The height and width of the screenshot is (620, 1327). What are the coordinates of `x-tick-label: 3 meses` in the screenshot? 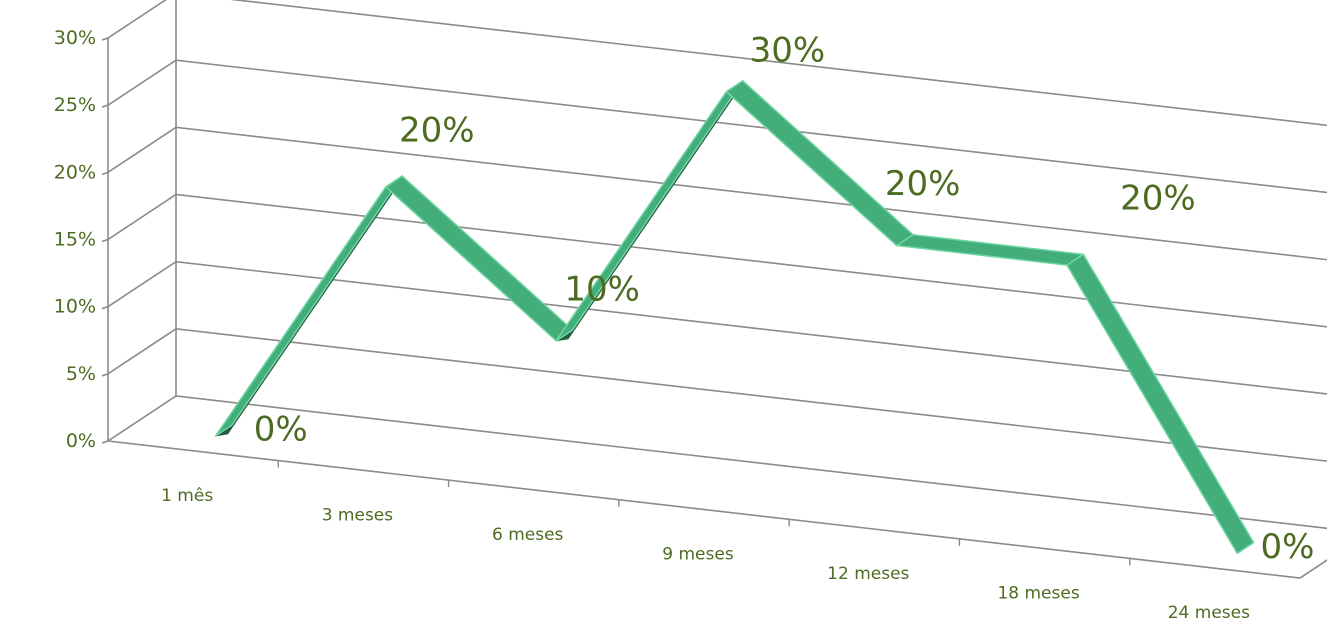 It's located at (358, 515).